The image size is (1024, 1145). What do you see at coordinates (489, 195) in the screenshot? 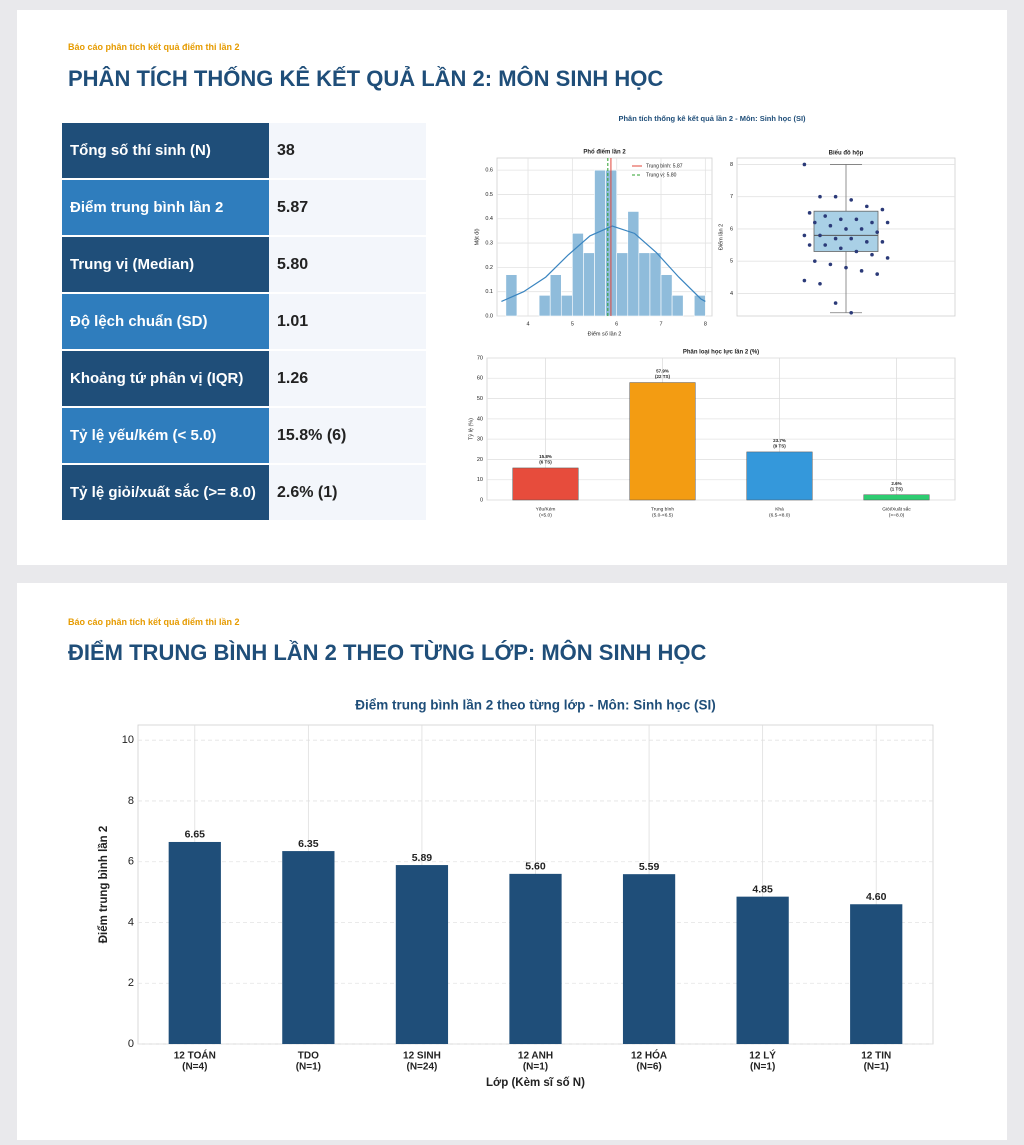
I see `y-tick-label: 0.5` at bounding box center [489, 195].